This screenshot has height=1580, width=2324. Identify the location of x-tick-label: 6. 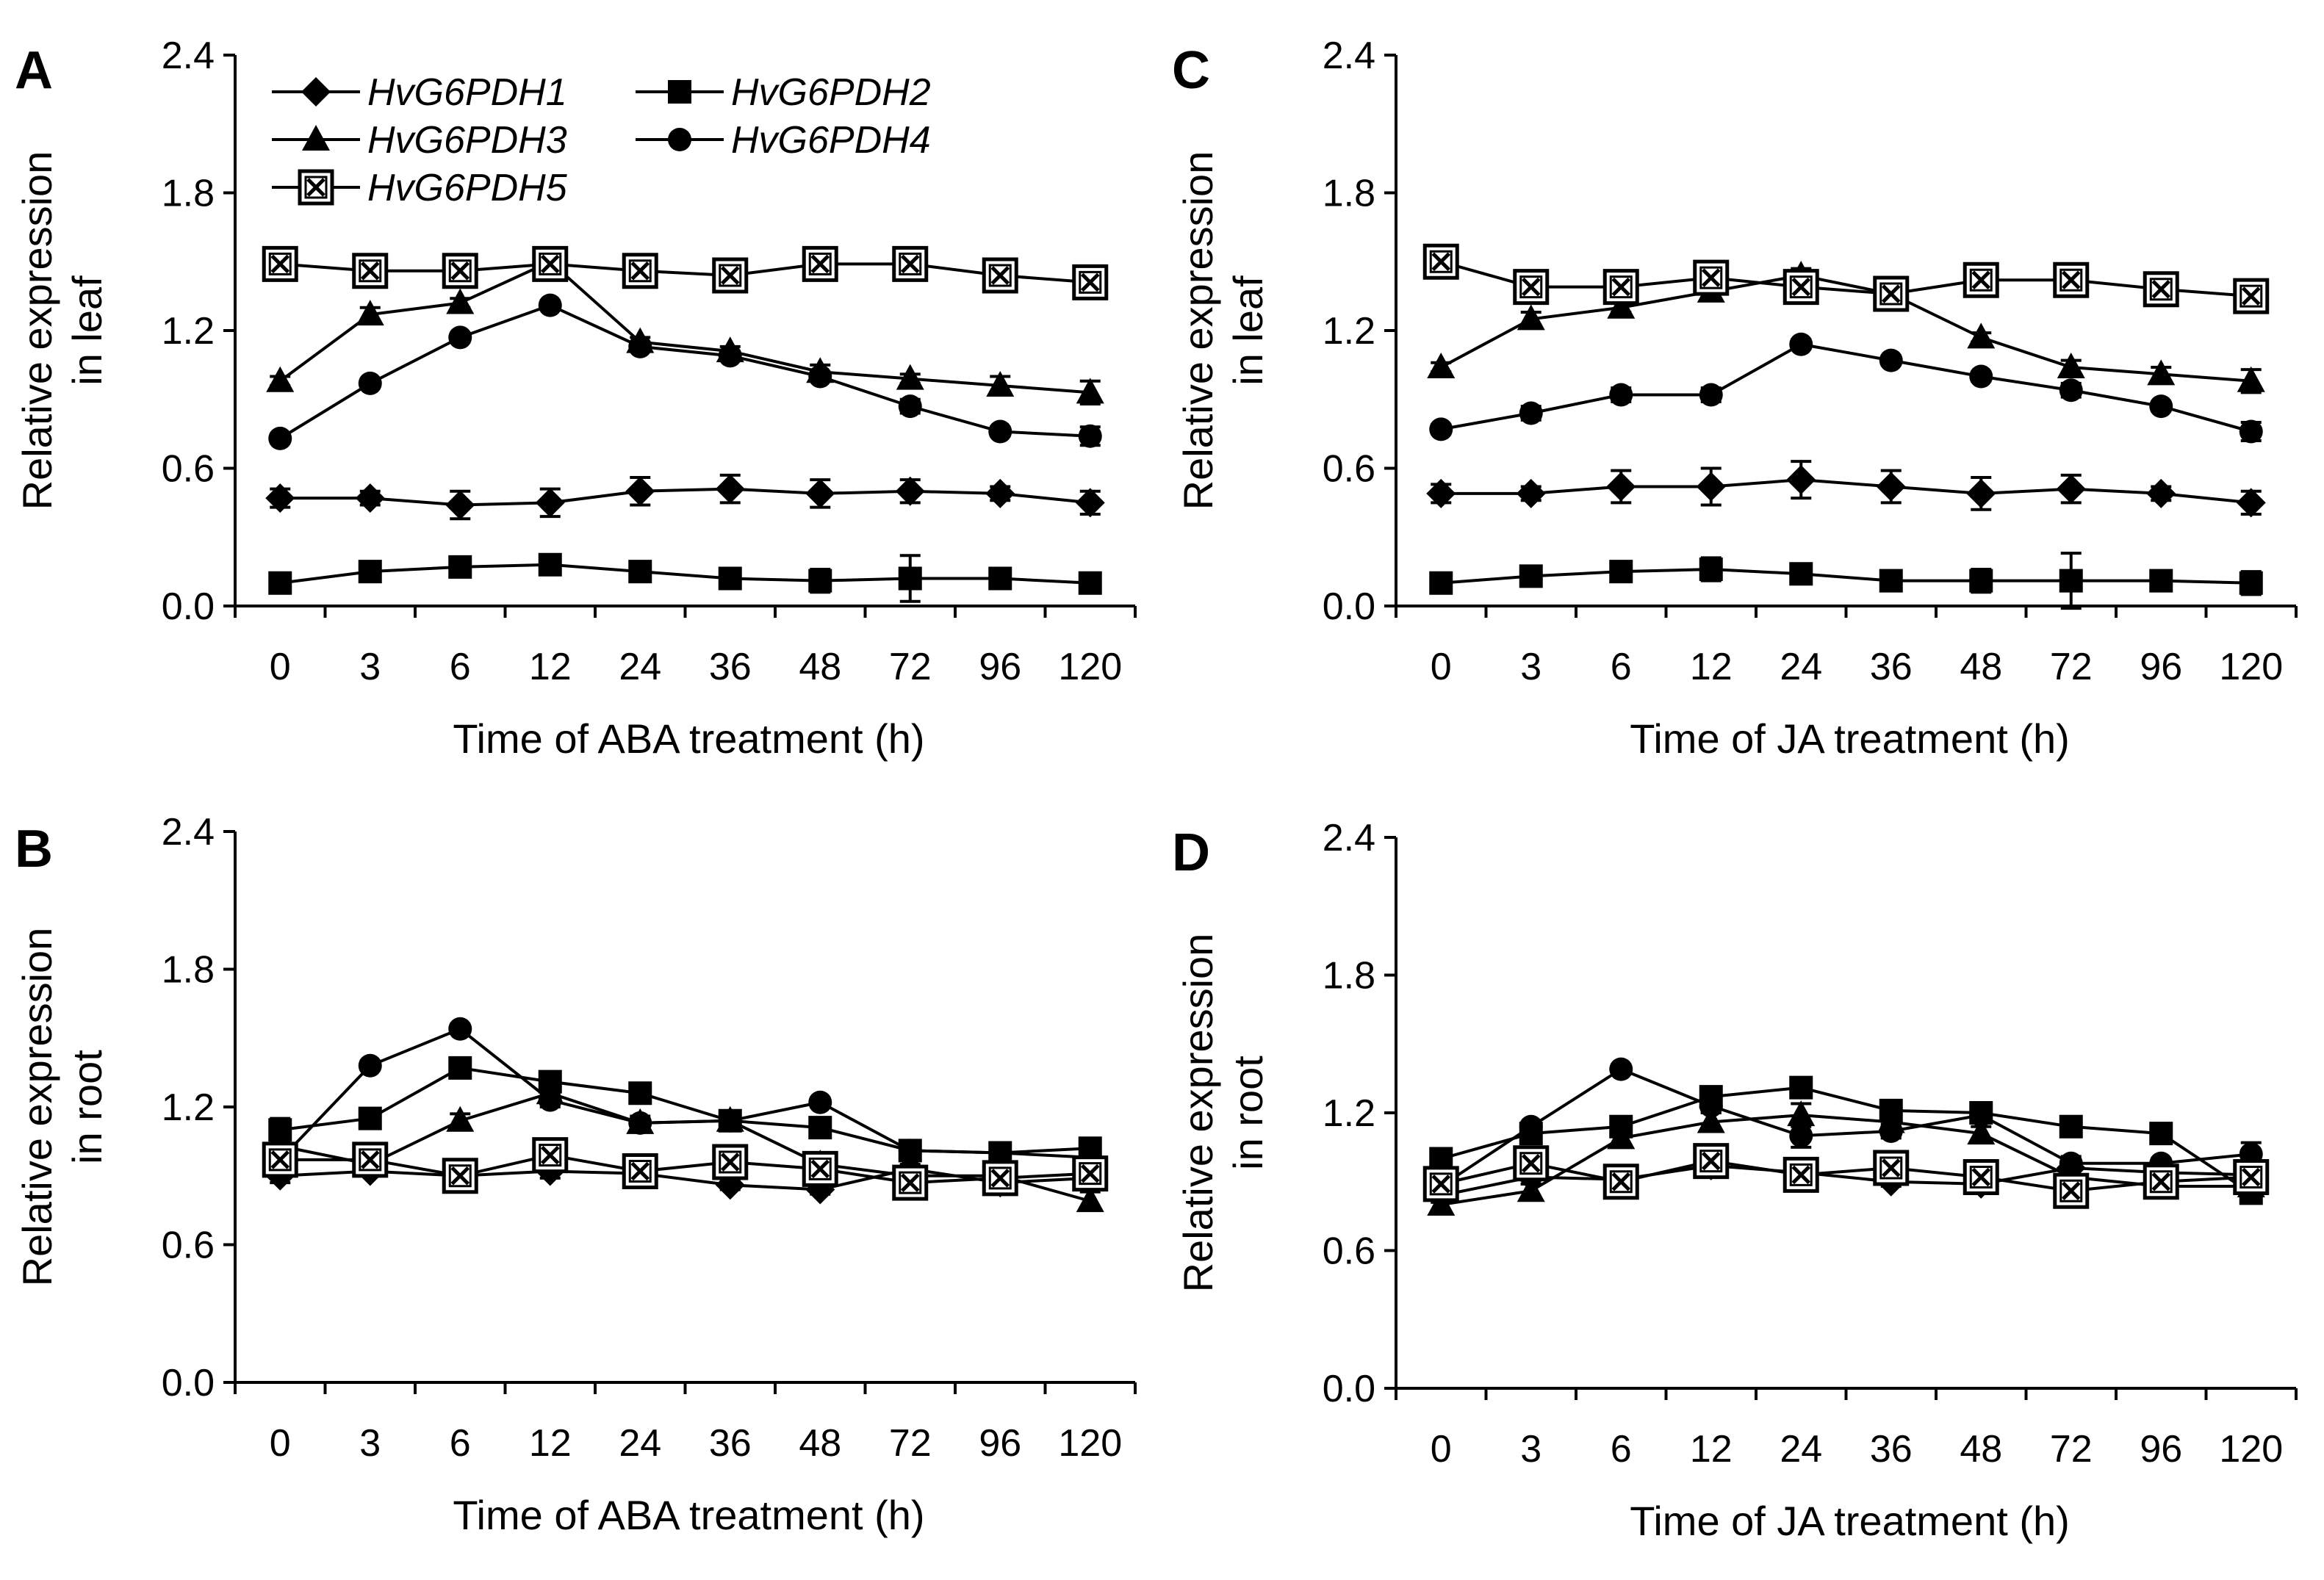
(460, 1443).